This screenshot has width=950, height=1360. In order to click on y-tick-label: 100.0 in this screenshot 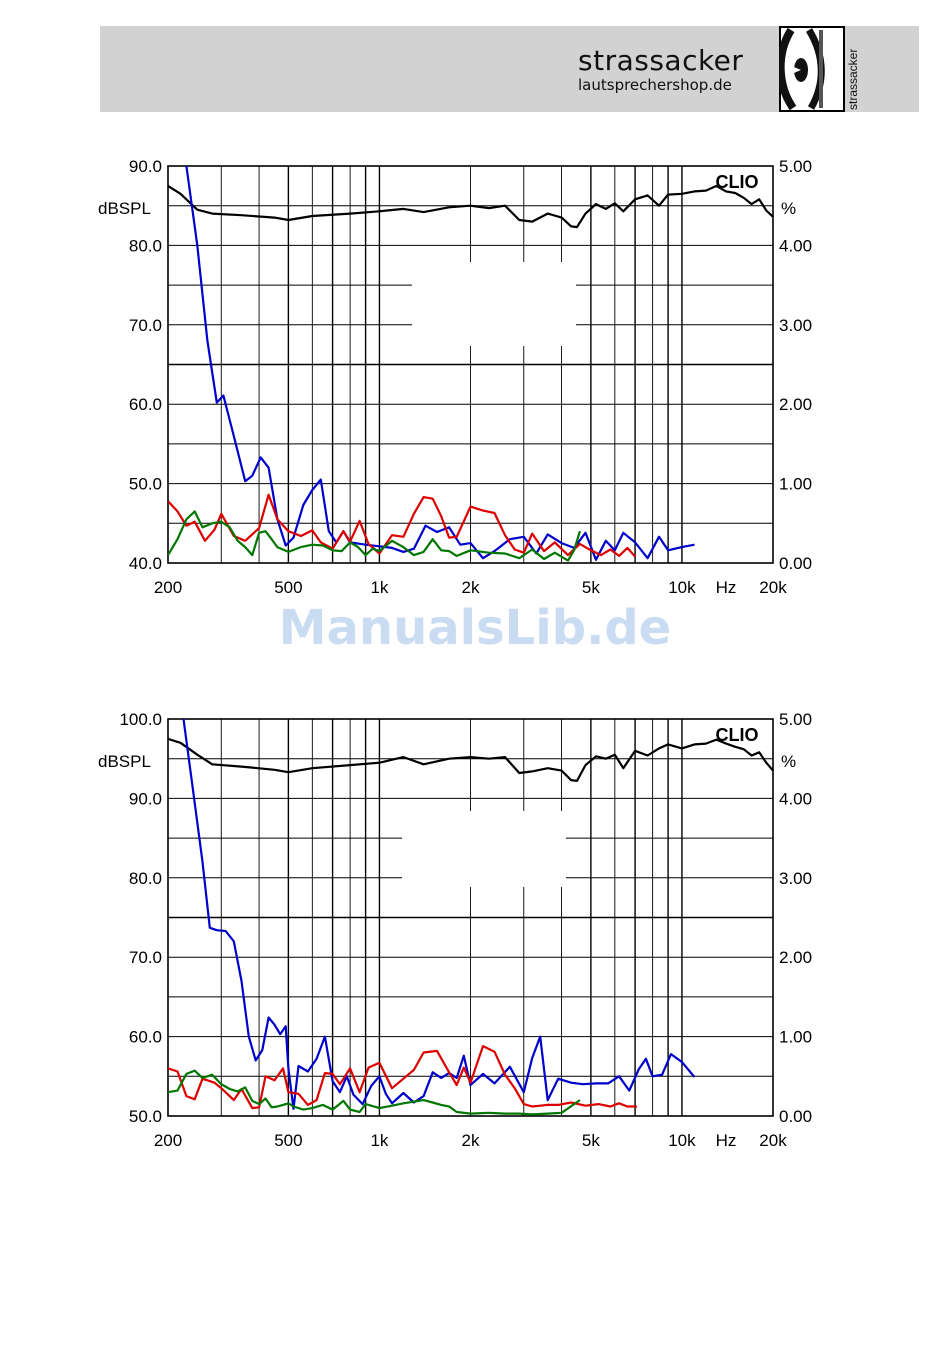, I will do `click(140, 719)`.